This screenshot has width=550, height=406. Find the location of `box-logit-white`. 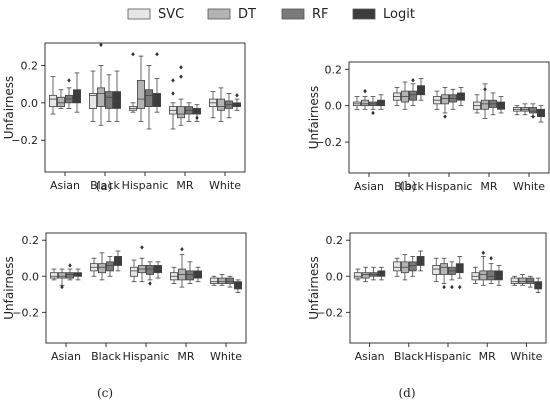

box-logit-white is located at coordinates (236, 102).